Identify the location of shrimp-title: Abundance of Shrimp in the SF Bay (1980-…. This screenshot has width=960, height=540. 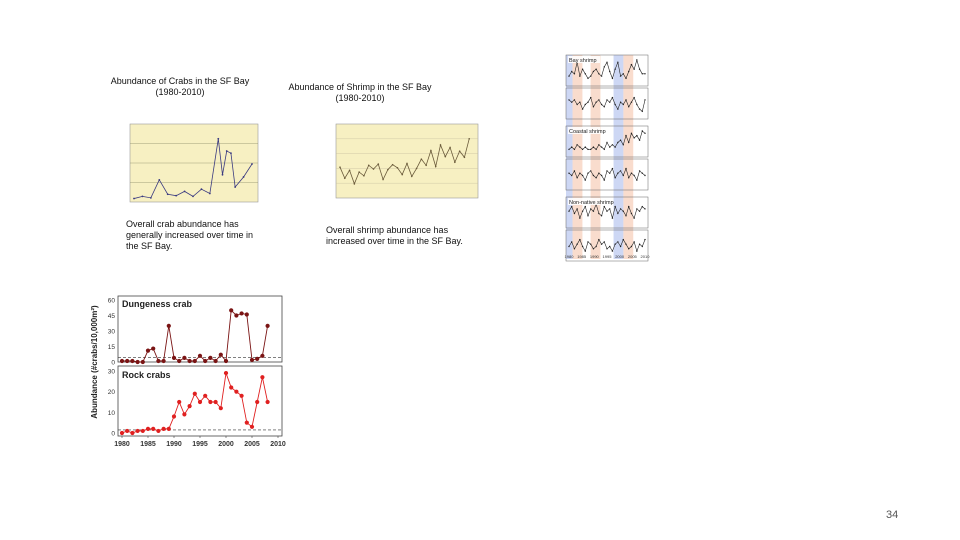
(360, 93).